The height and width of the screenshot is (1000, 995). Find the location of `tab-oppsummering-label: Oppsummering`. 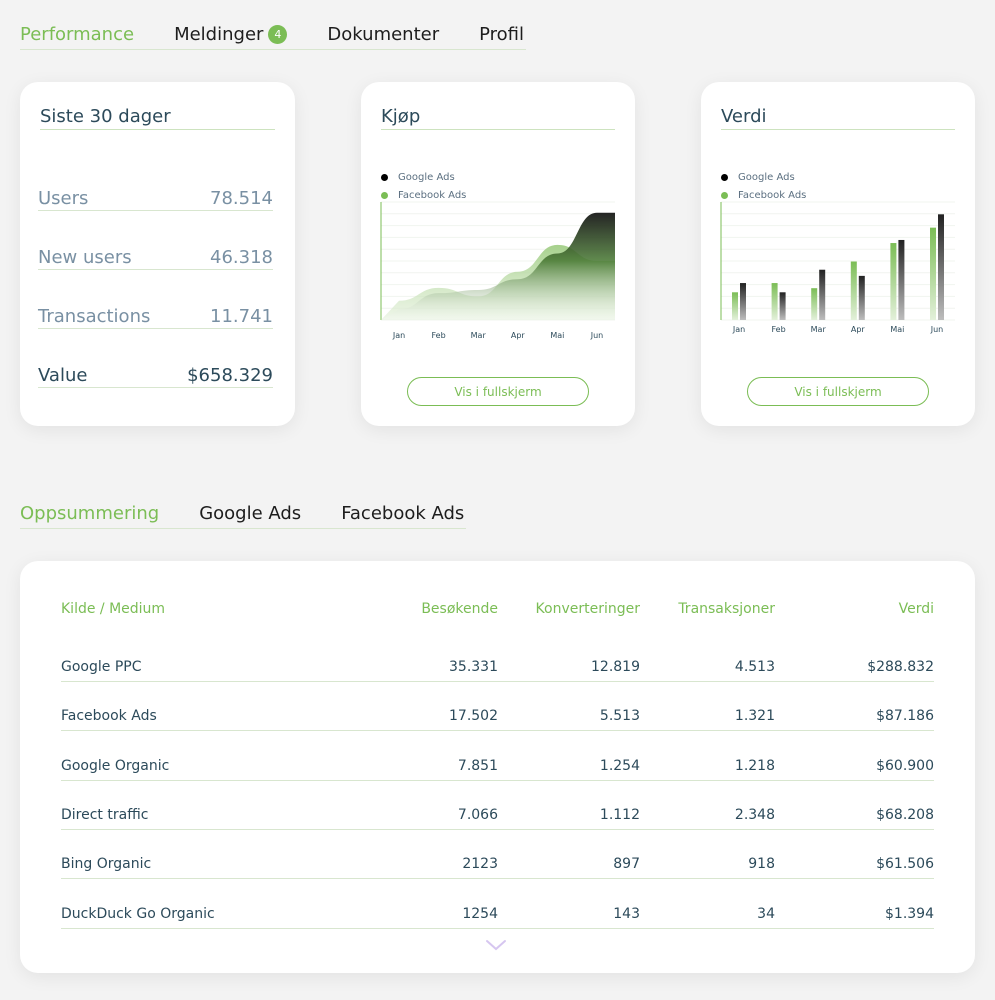

tab-oppsummering-label: Oppsummering is located at coordinates (90, 513).